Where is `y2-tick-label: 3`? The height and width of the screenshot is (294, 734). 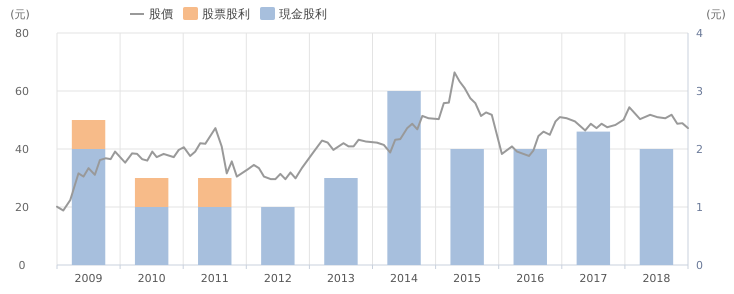 y2-tick-label: 3 is located at coordinates (699, 91).